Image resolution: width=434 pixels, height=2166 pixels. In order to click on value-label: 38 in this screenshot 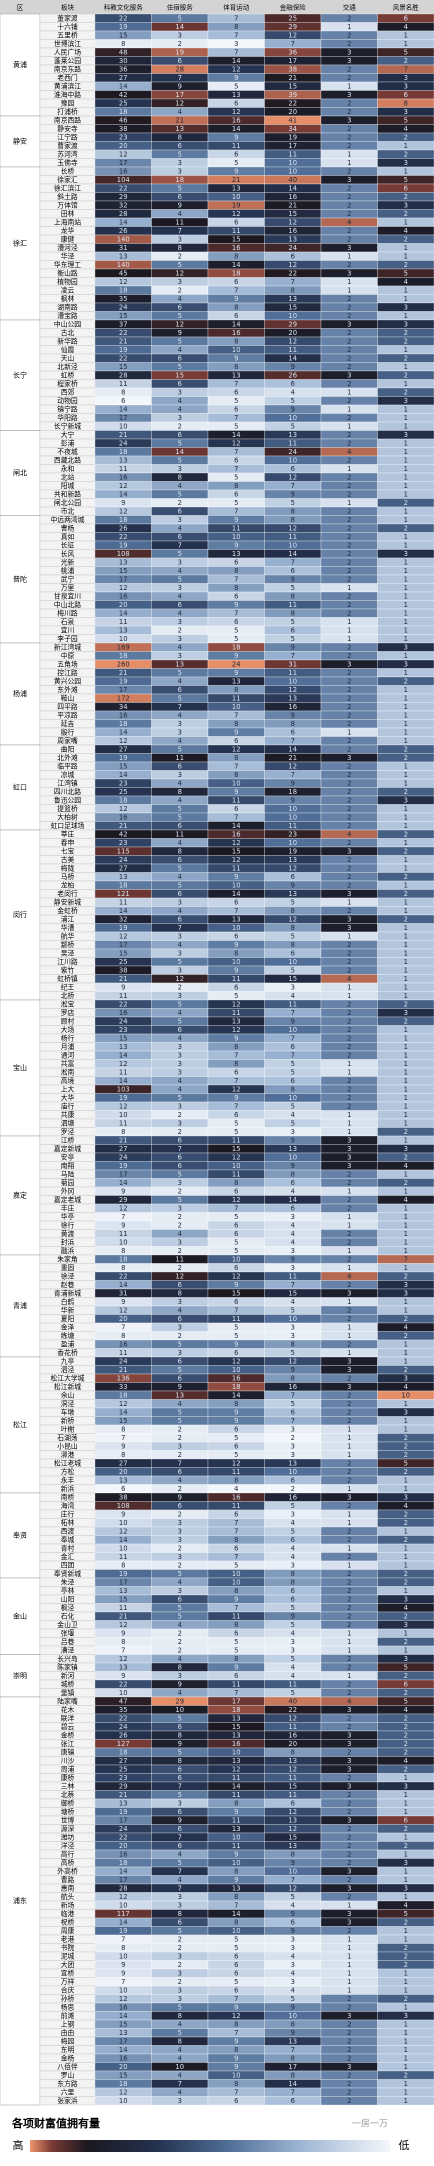, I will do `click(123, 970)`.